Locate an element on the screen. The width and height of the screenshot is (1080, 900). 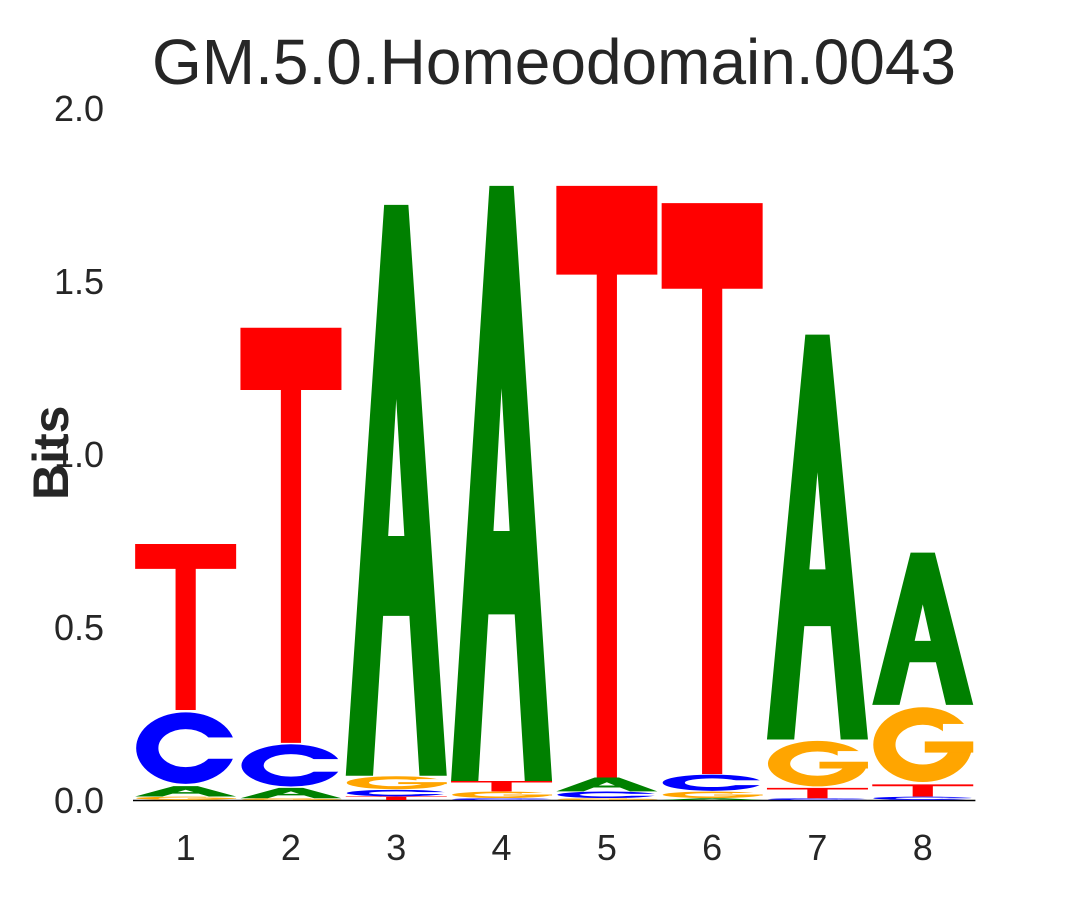
chart-title: GM.5.0.Homeodomain.0043 is located at coordinates (554, 62).